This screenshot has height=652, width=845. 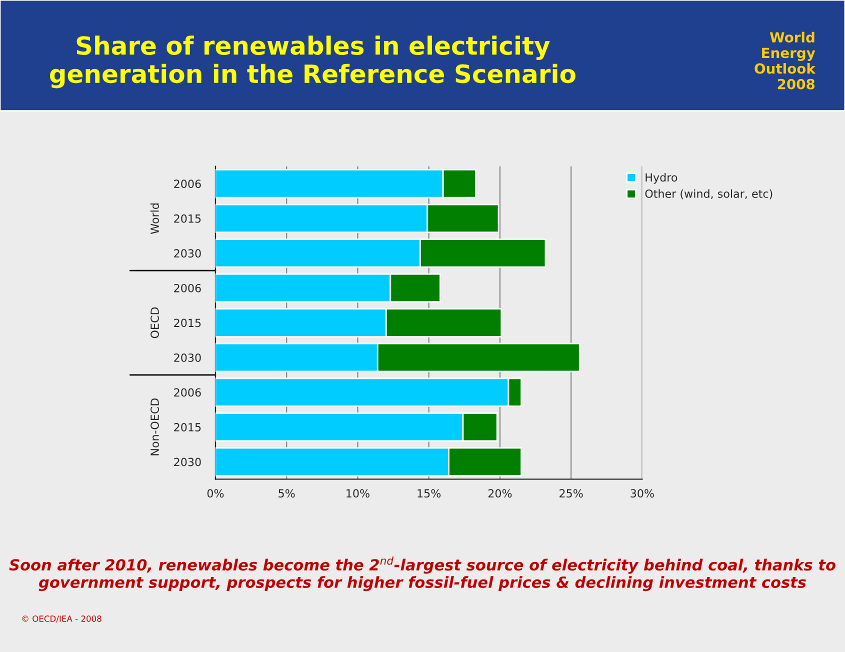 I want to click on x-tick-label: 5%, so click(x=286, y=493).